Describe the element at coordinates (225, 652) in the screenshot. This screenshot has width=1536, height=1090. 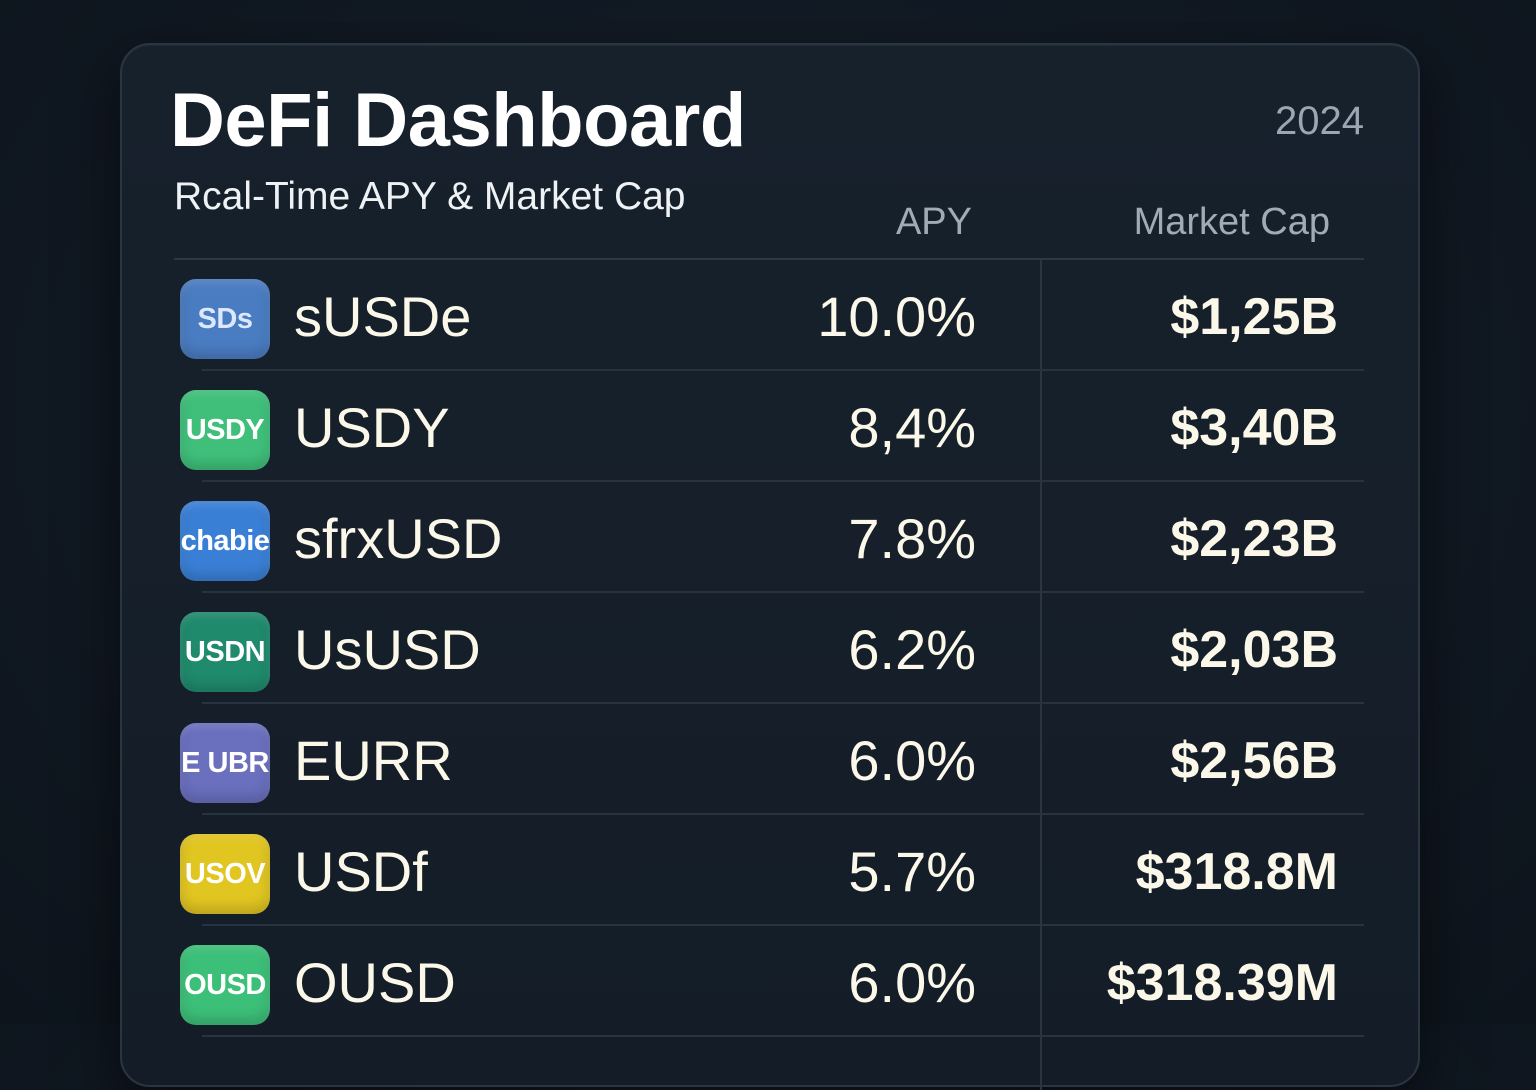
I see `token-logo-icon: USDN` at that location.